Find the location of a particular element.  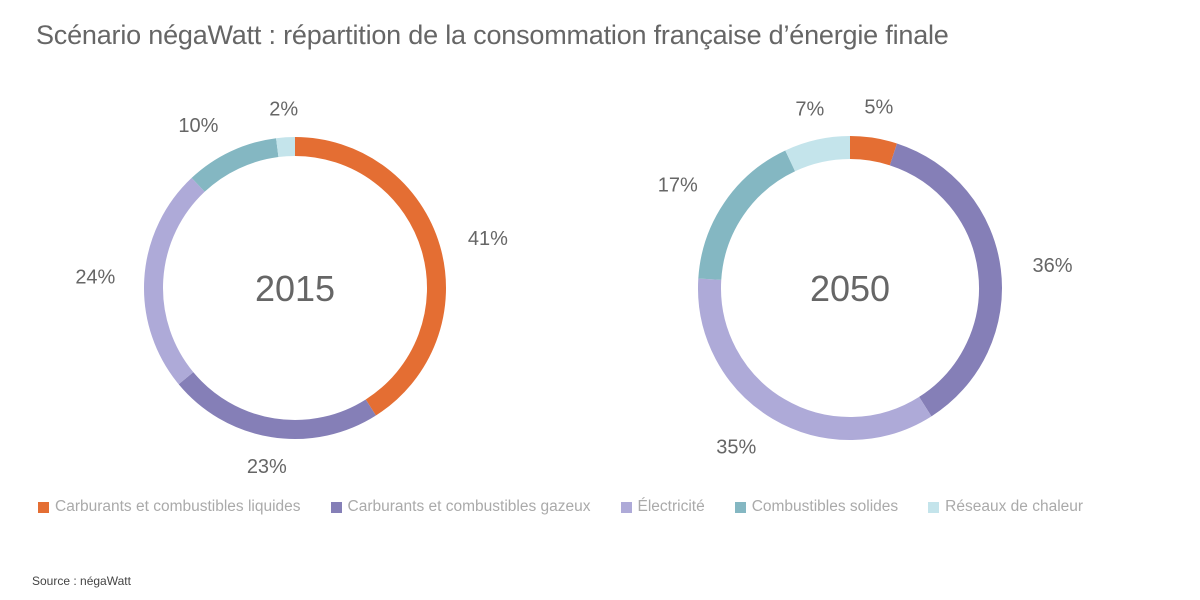

donut-center-label: 2015 is located at coordinates (295, 288).